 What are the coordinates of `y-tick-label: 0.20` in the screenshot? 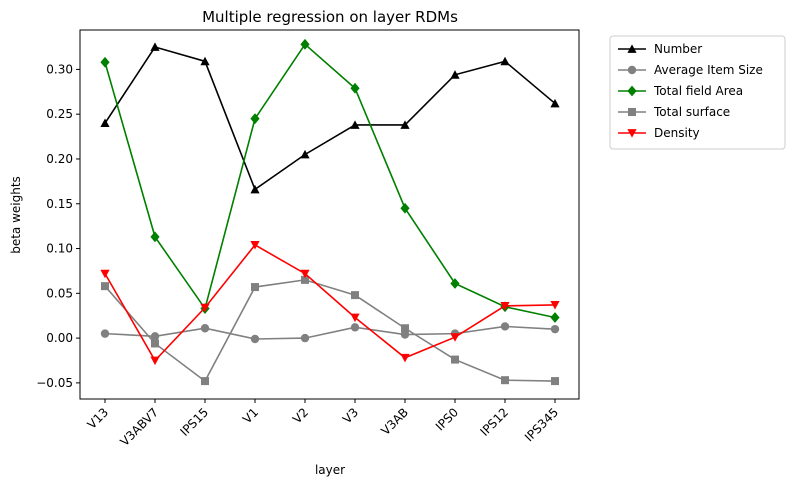 It's located at (59, 159).